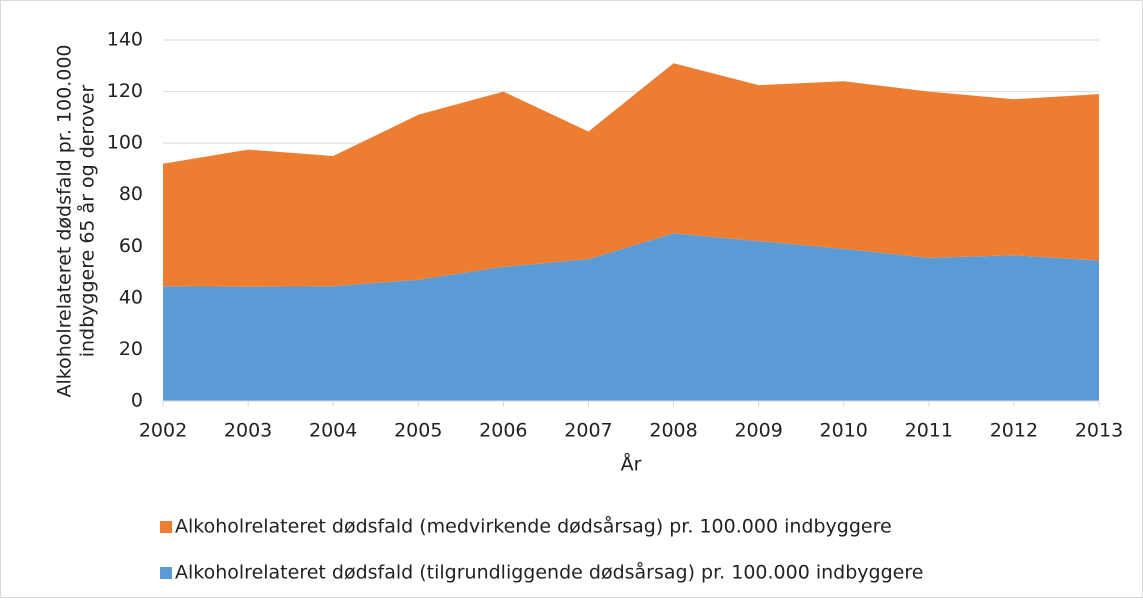 This screenshot has height=602, width=1143. What do you see at coordinates (333, 431) in the screenshot?
I see `x-tick-label: 2004` at bounding box center [333, 431].